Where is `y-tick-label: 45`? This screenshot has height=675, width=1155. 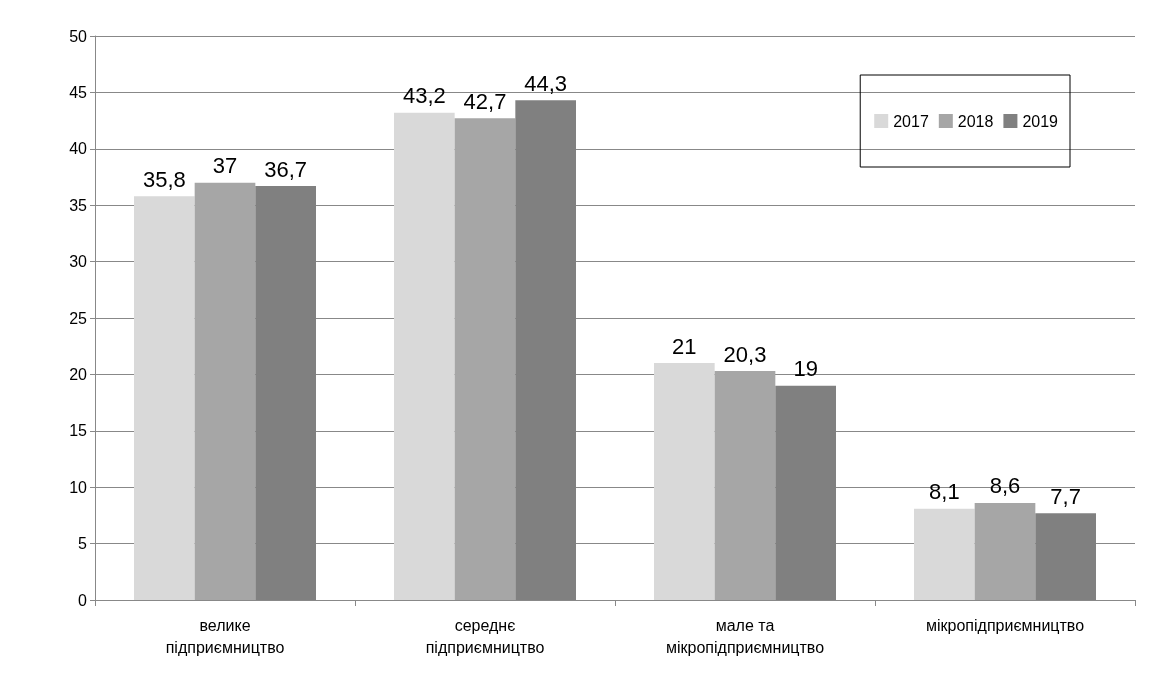
y-tick-label: 45 is located at coordinates (78, 92).